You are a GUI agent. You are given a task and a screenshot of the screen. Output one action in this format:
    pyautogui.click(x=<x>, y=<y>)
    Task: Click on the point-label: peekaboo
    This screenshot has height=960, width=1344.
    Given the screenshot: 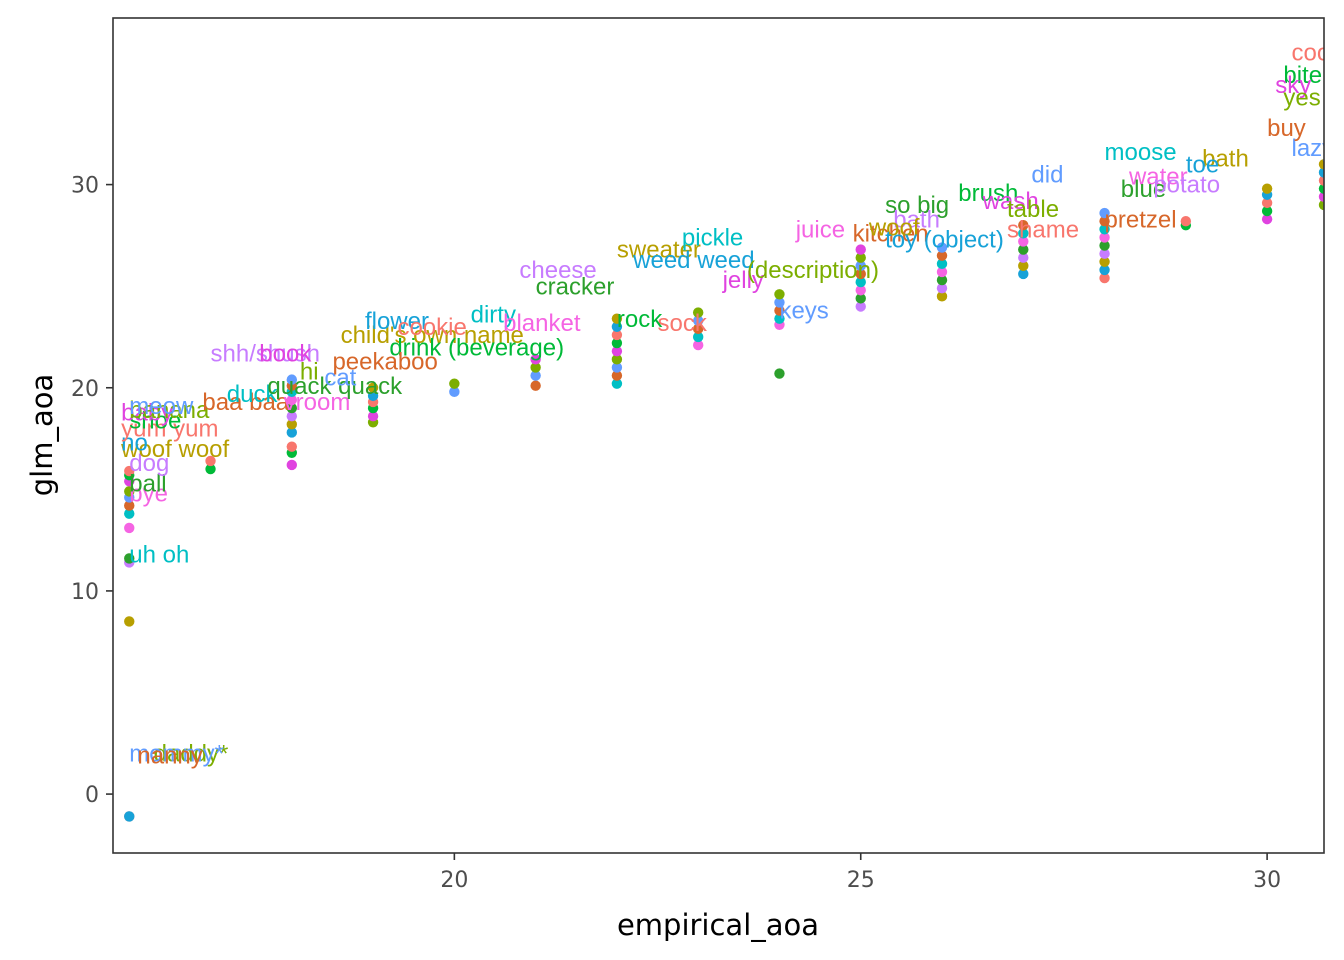 What is the action you would take?
    pyautogui.click(x=384, y=361)
    